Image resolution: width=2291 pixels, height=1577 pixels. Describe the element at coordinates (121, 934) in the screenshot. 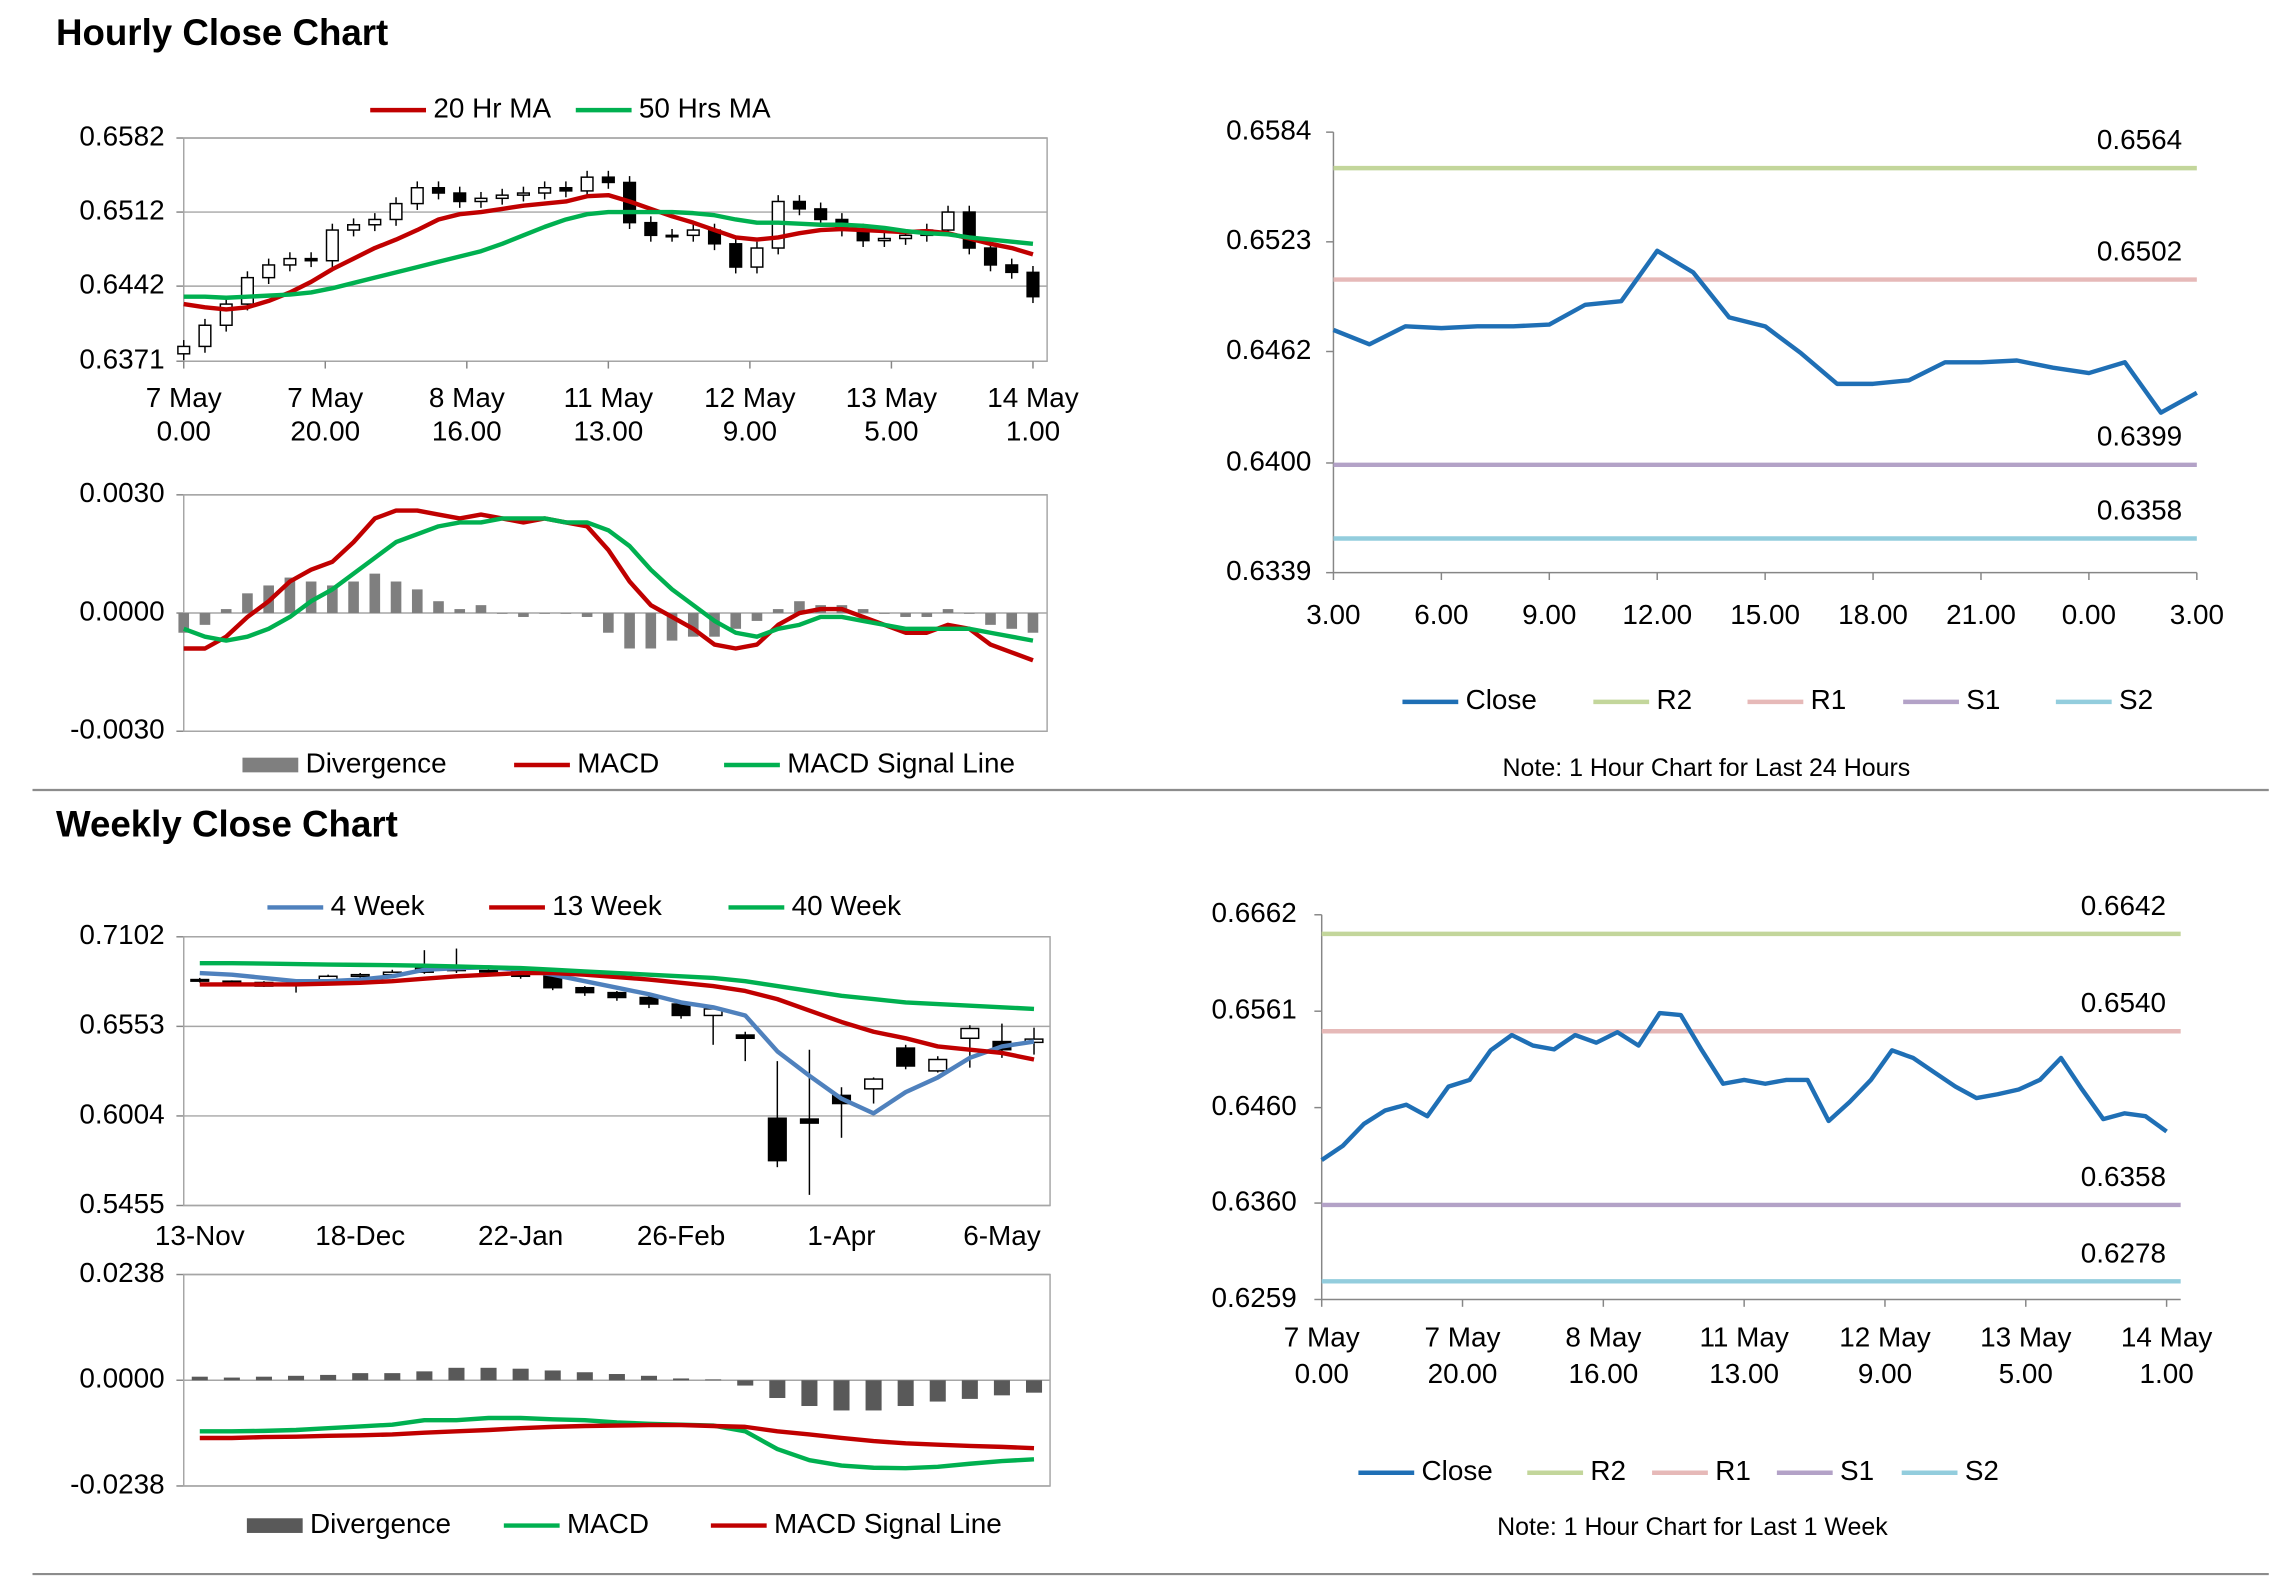

I see `y-tick-label: 0.7102` at that location.